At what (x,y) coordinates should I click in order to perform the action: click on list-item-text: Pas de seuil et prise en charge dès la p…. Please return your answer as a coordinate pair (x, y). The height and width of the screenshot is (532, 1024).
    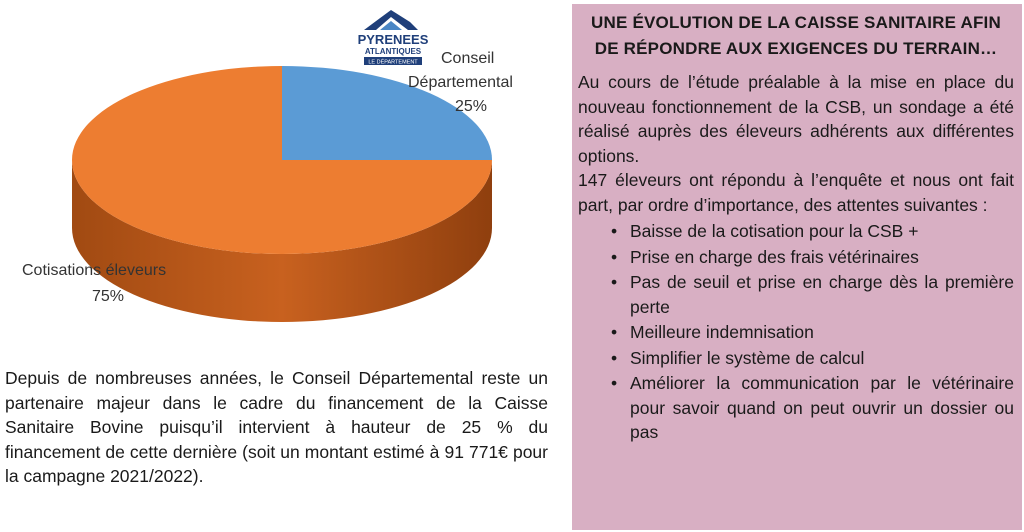
    Looking at the image, I should click on (822, 294).